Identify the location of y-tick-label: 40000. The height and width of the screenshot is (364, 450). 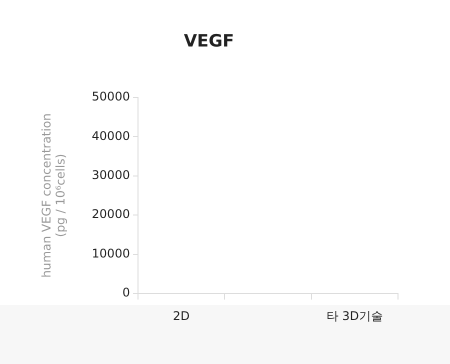
(111, 135).